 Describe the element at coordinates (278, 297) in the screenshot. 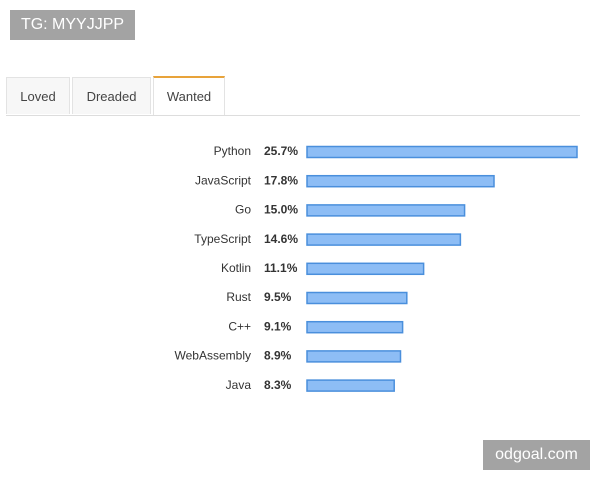

I see `value-label: 9.5%` at that location.